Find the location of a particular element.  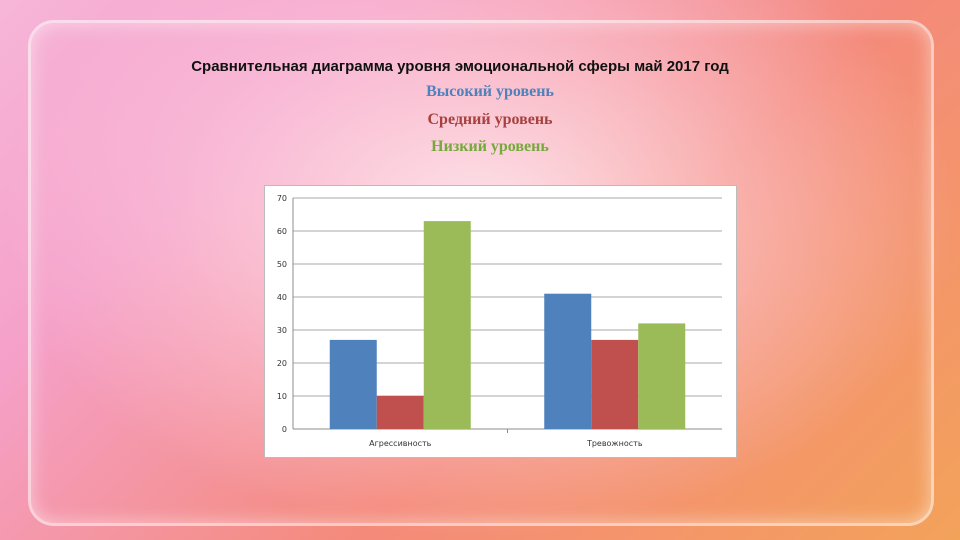

legend-high-level: Высокий уровень is located at coordinates (490, 91).